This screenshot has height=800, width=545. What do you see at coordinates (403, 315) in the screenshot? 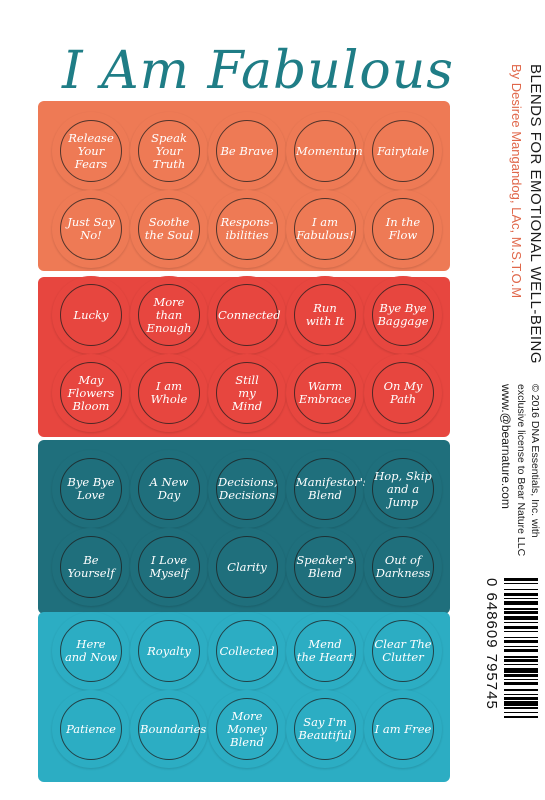
I see `sticker-15: Bye Bye Baggage` at bounding box center [403, 315].